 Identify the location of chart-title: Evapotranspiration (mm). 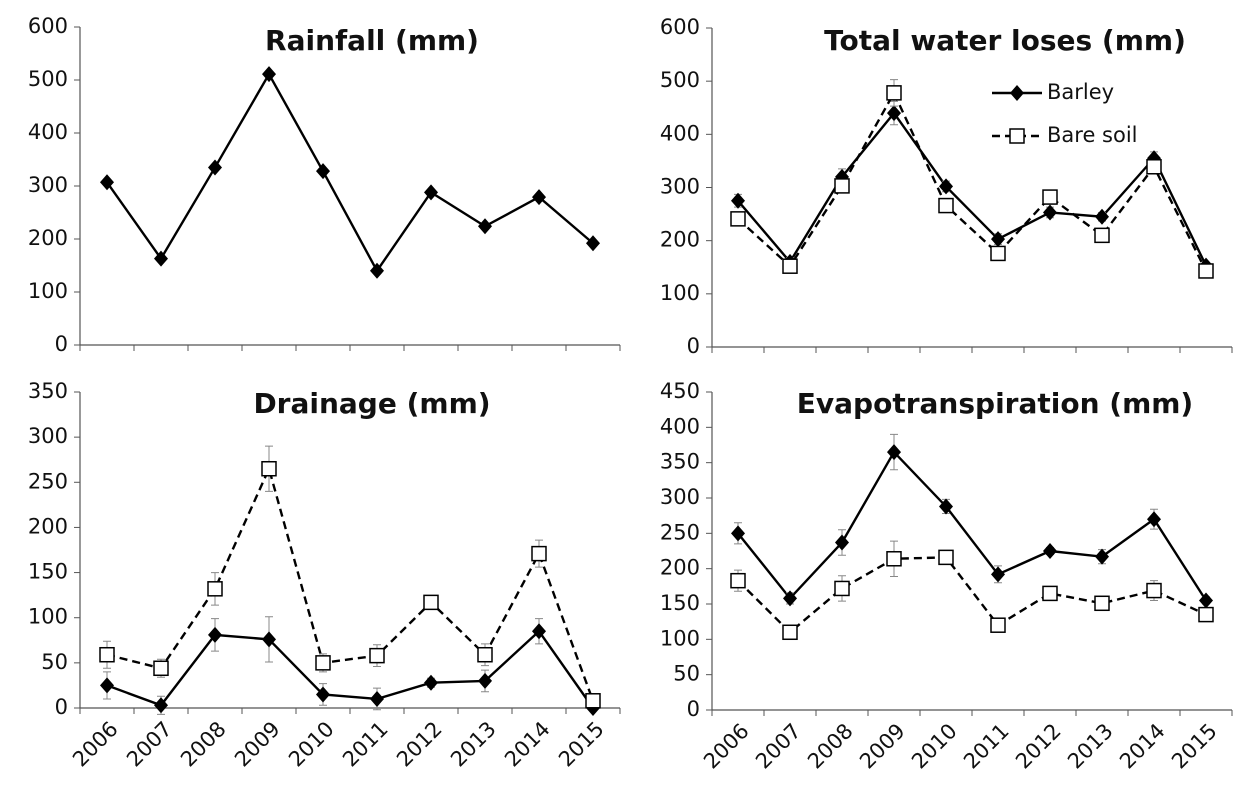
(995, 403).